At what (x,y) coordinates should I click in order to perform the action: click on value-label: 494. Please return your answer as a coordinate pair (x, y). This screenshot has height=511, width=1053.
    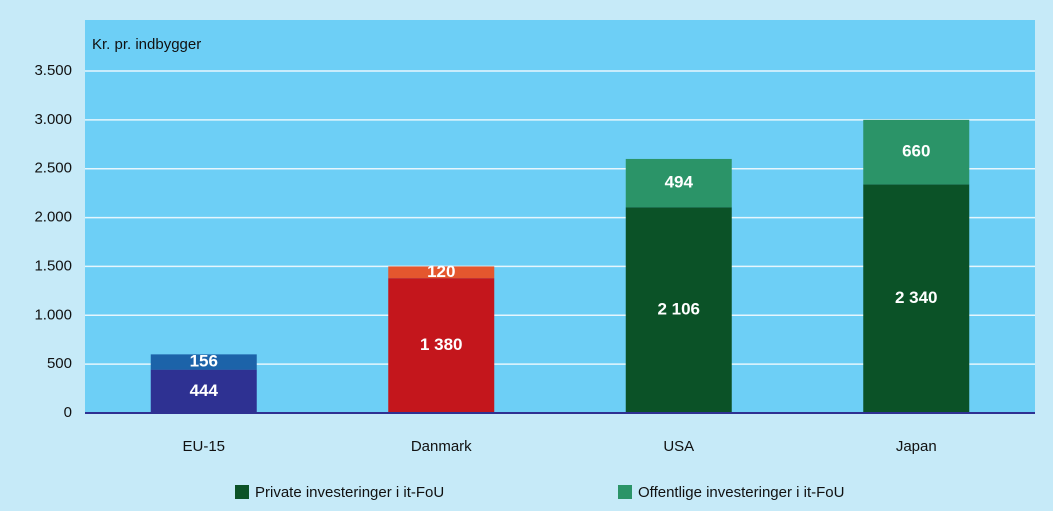
    Looking at the image, I should click on (679, 182).